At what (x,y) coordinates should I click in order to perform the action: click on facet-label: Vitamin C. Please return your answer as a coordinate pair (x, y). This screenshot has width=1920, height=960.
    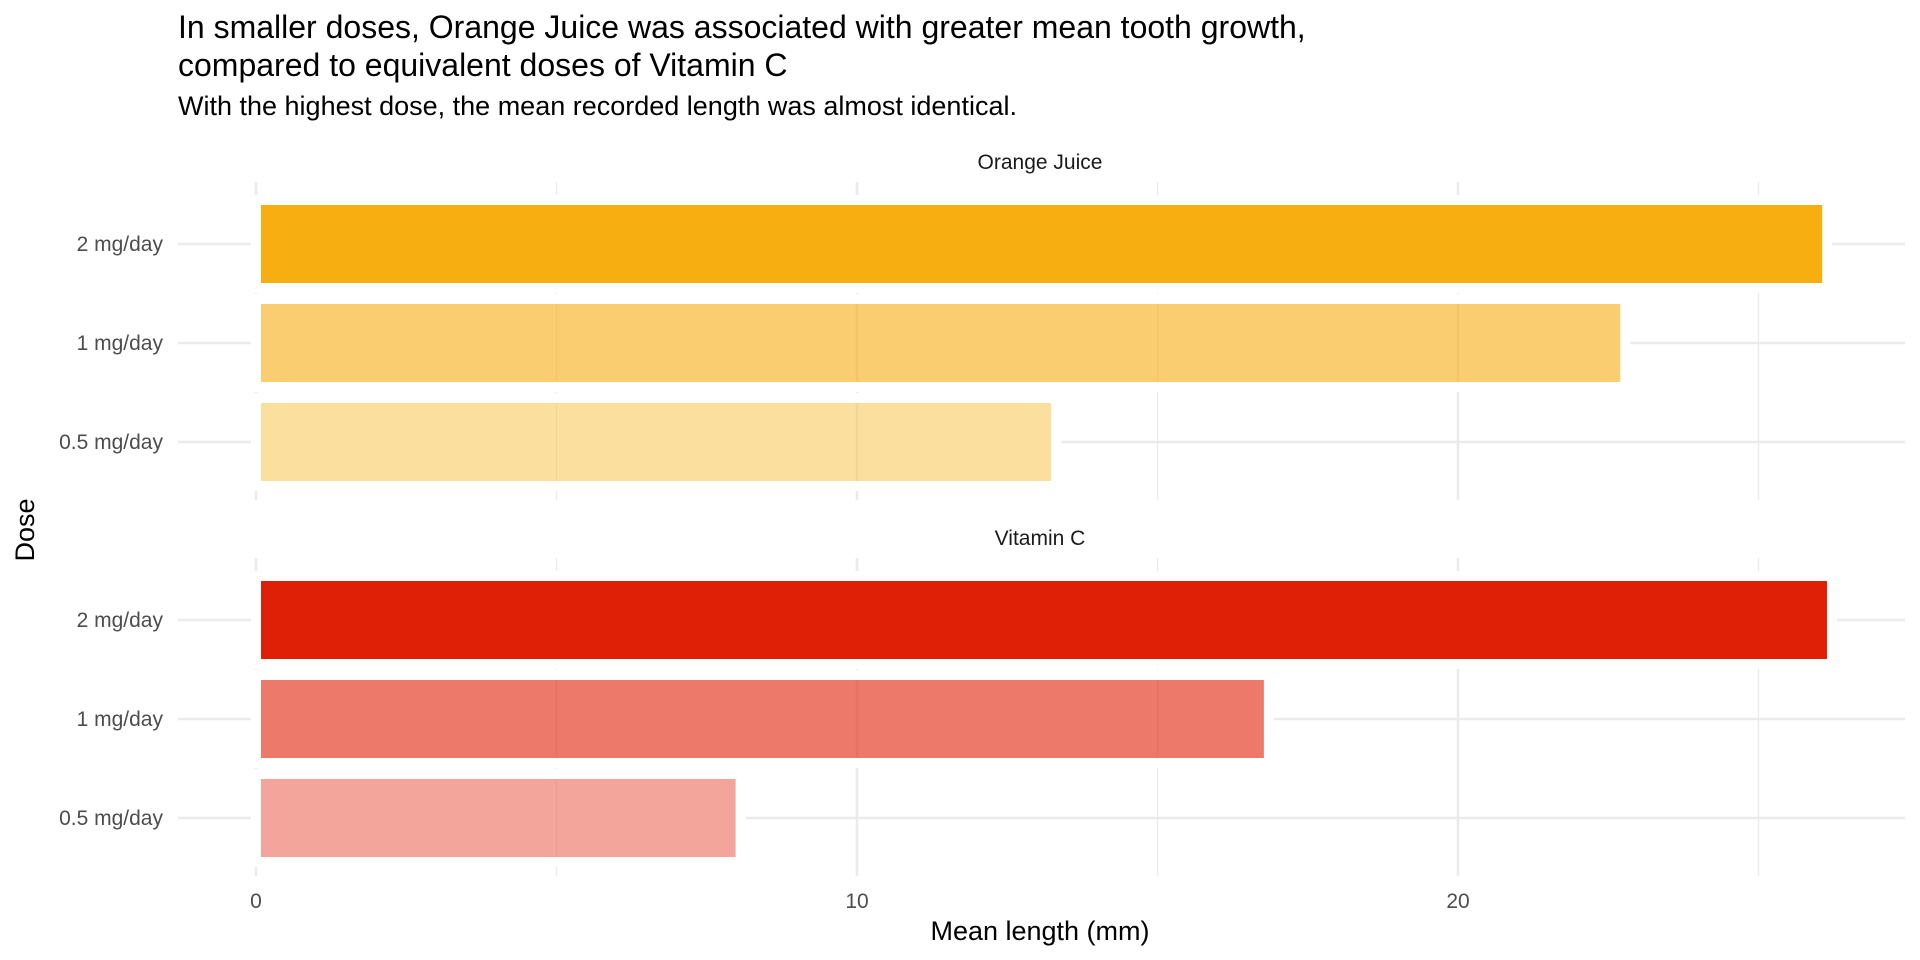
    Looking at the image, I should click on (1040, 538).